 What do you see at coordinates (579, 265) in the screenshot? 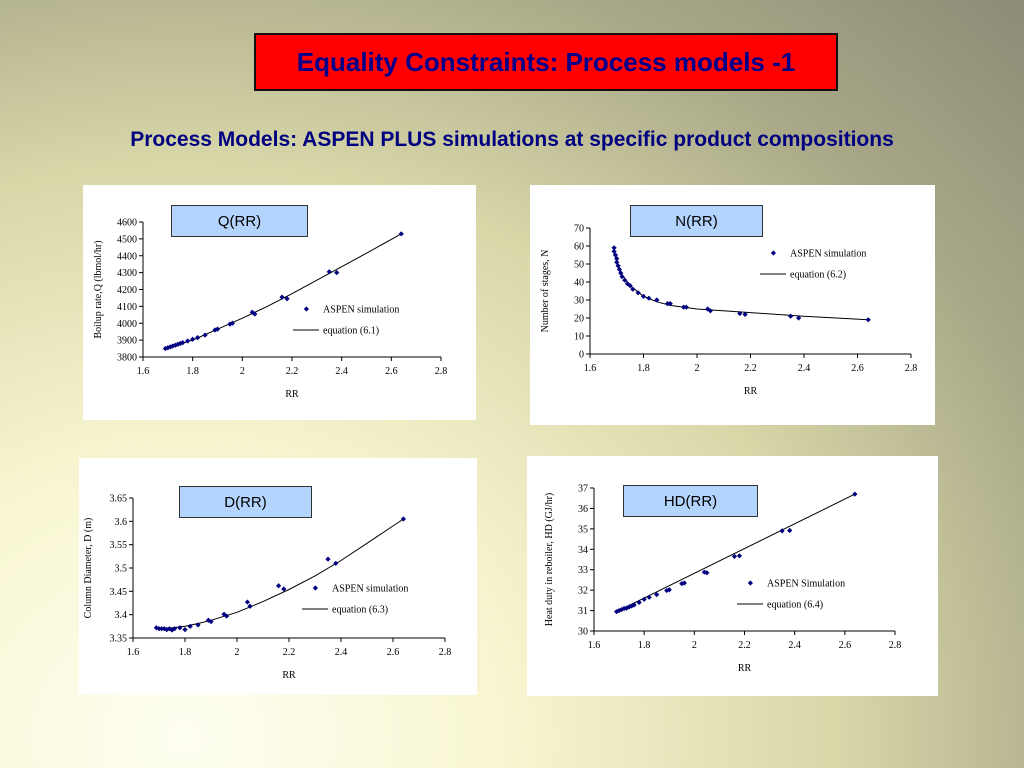
I see `y-tick-label: 50` at bounding box center [579, 265].